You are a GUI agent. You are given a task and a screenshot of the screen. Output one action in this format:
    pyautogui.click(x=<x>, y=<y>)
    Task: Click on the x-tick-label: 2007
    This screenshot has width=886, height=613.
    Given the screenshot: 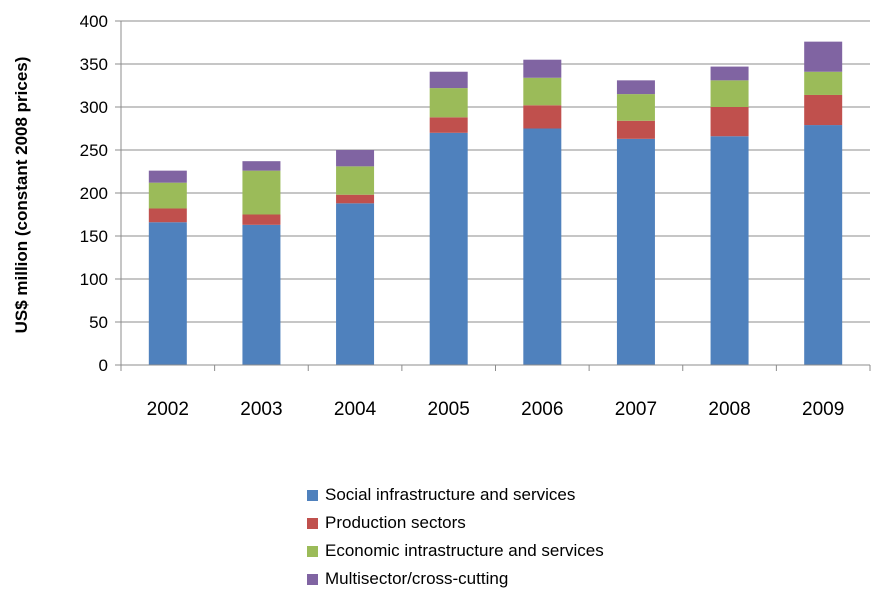 What is the action you would take?
    pyautogui.click(x=636, y=409)
    